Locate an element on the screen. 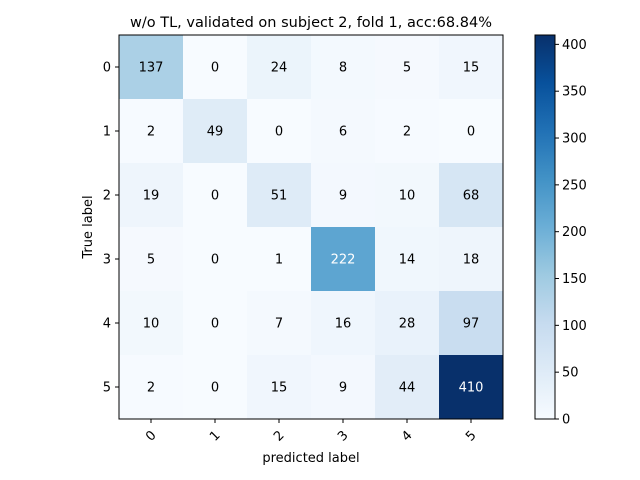  x-tick-label: 1 is located at coordinates (215, 436).